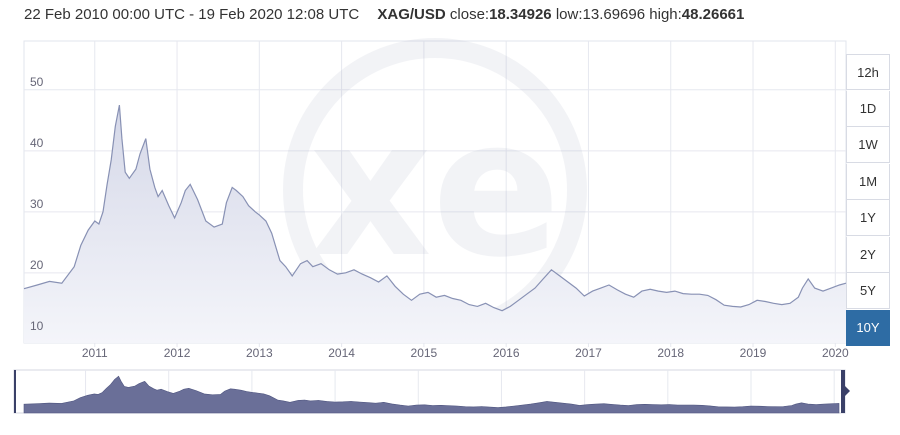 The width and height of the screenshot is (900, 435). I want to click on navigator-right-handle, so click(843, 391).